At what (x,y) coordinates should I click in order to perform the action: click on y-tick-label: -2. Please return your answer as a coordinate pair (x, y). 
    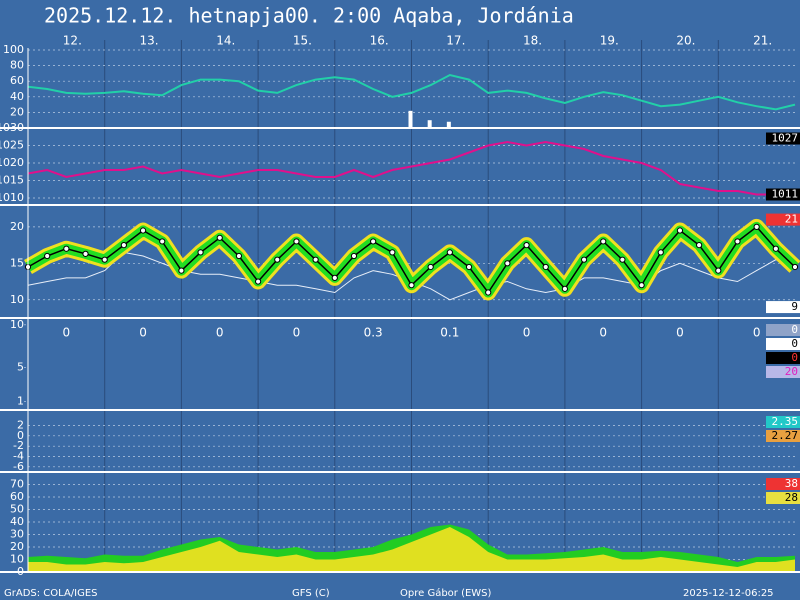
    Looking at the image, I should click on (18, 445).